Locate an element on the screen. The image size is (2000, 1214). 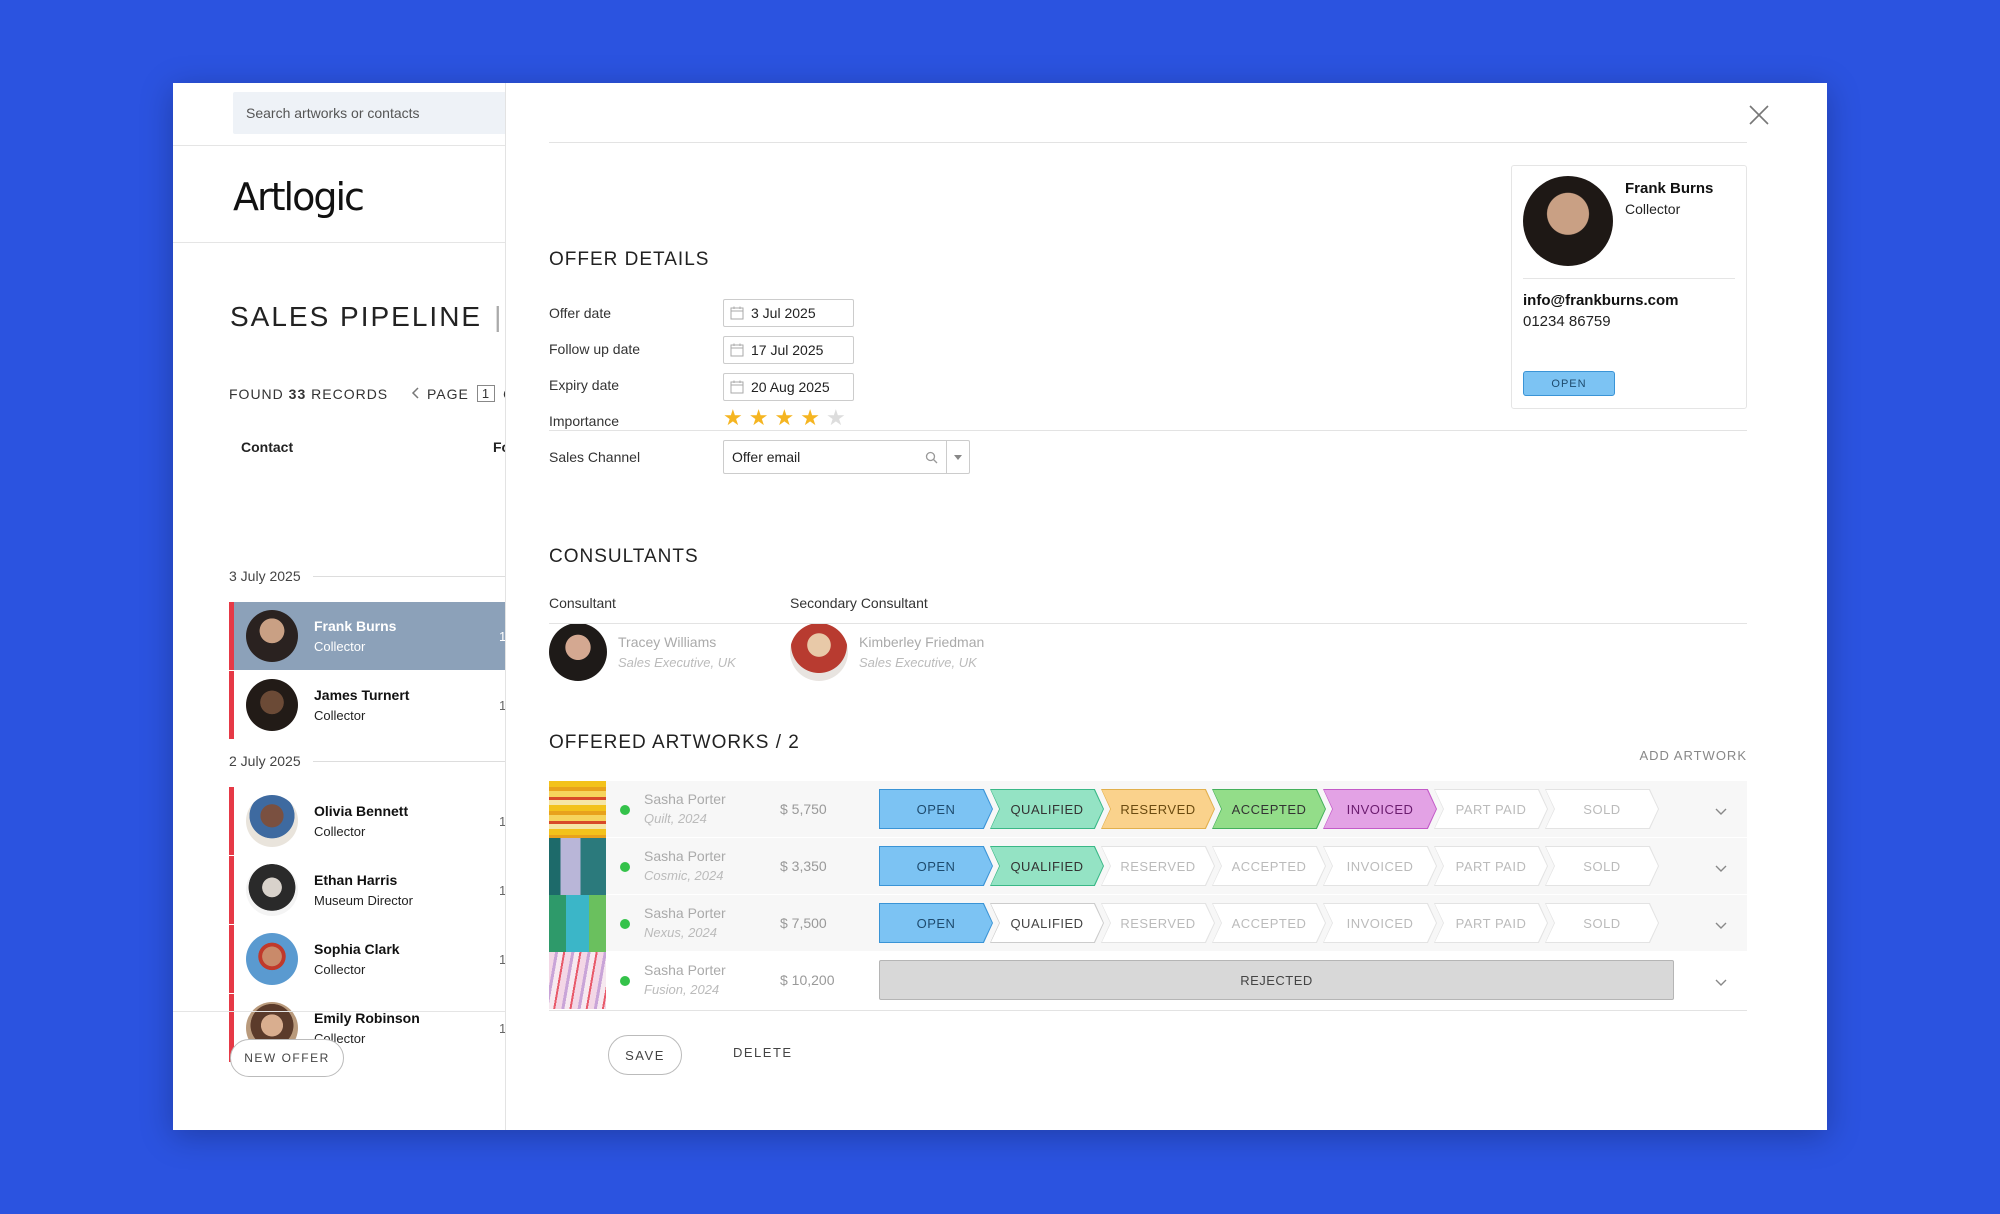
consultant-primary: Tracey Williams Sales Executive, UK is located at coordinates (642, 652).